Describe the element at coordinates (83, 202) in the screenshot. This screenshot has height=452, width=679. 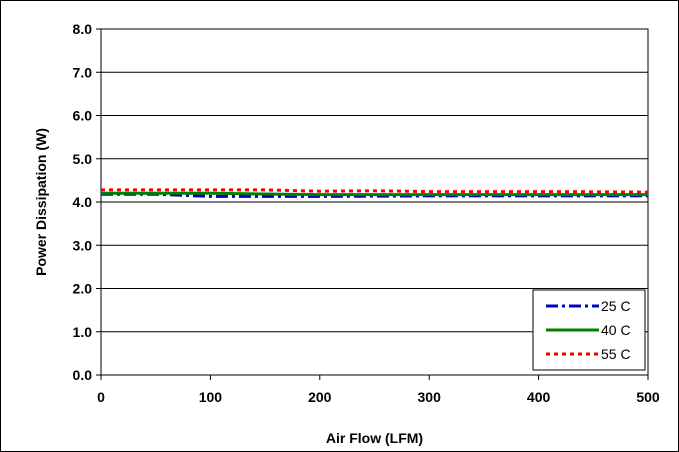
I see `y-tick-label: 4.0` at that location.